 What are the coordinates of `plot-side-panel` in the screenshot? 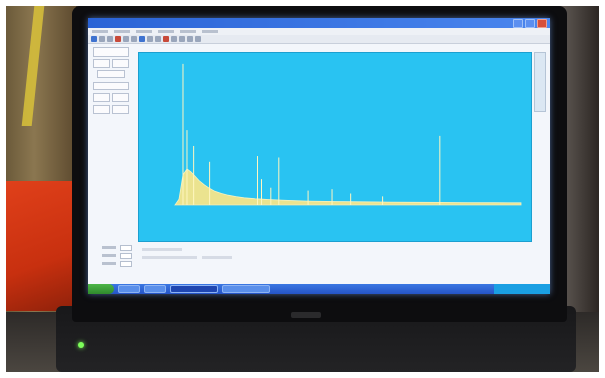 It's located at (540, 82).